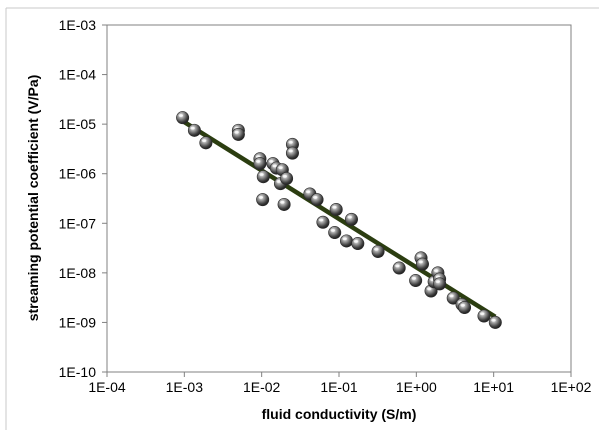  I want to click on x-tick-label: 1E-03, so click(185, 387).